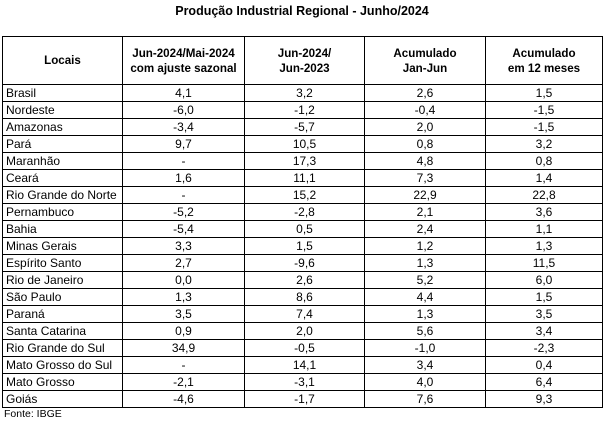 The height and width of the screenshot is (423, 604). I want to click on value-cell: -5,2, so click(183, 212).